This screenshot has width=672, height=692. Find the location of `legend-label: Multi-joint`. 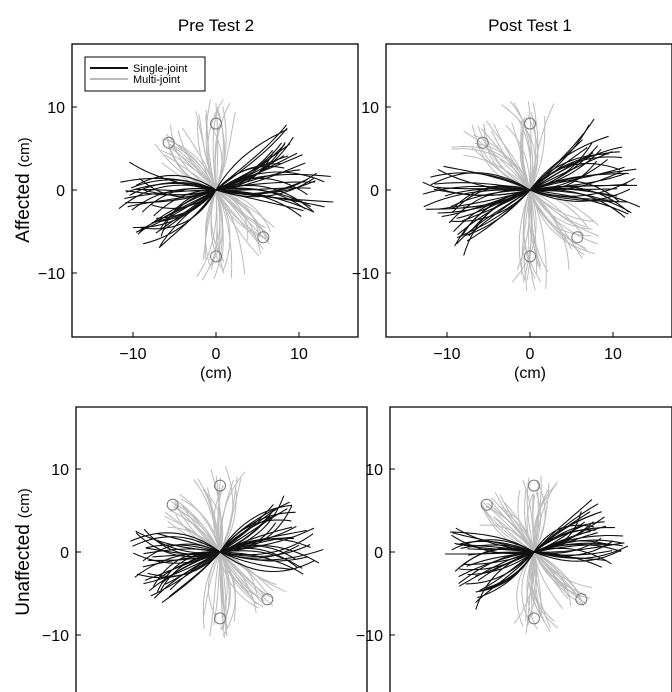

legend-label: Multi-joint is located at coordinates (156, 80).